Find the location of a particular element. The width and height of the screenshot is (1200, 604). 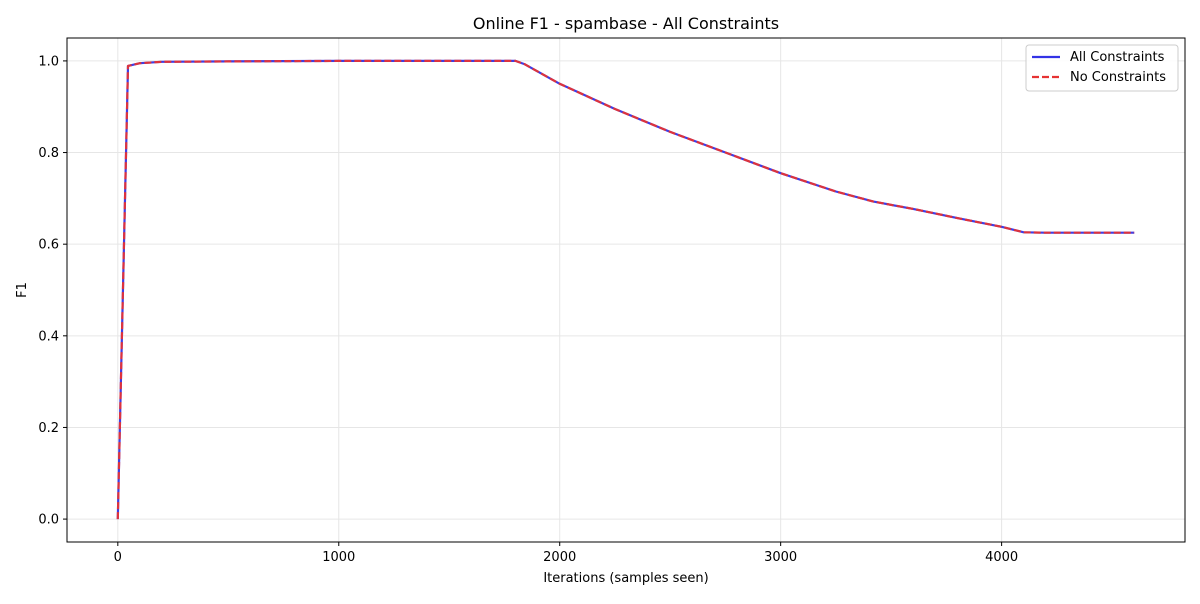

x-tick-label: 0 is located at coordinates (118, 557).